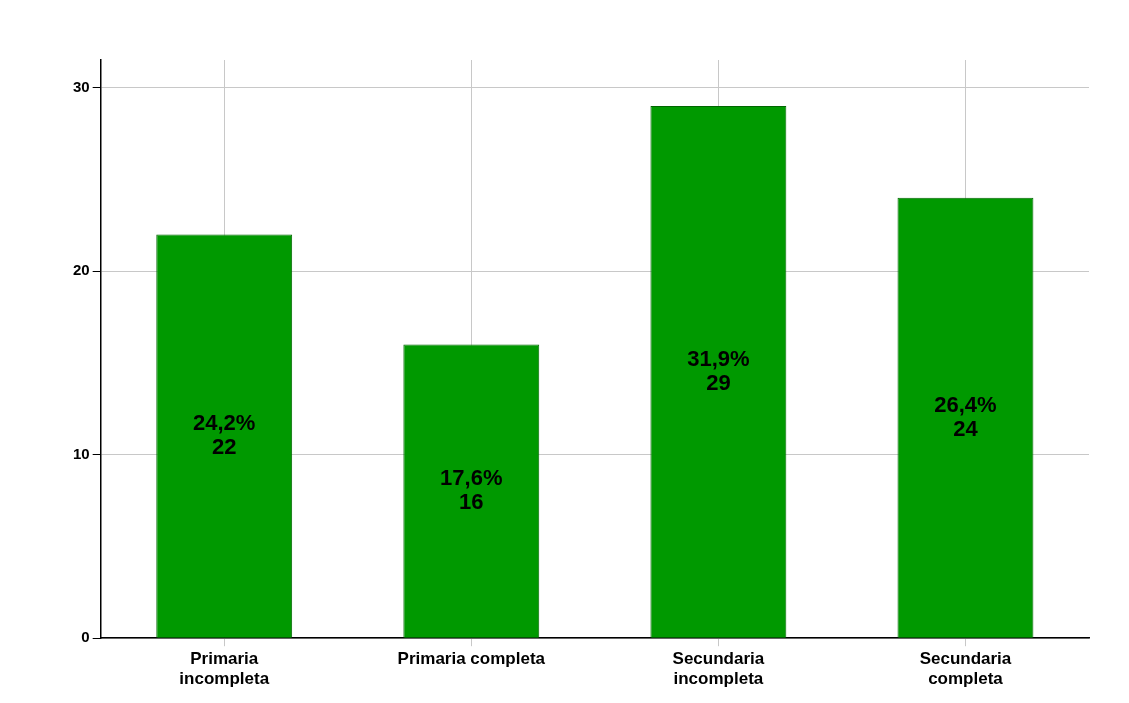 Image resolution: width=1129 pixels, height=703 pixels. What do you see at coordinates (224, 669) in the screenshot?
I see `x-tick-label: Primaria incompleta` at bounding box center [224, 669].